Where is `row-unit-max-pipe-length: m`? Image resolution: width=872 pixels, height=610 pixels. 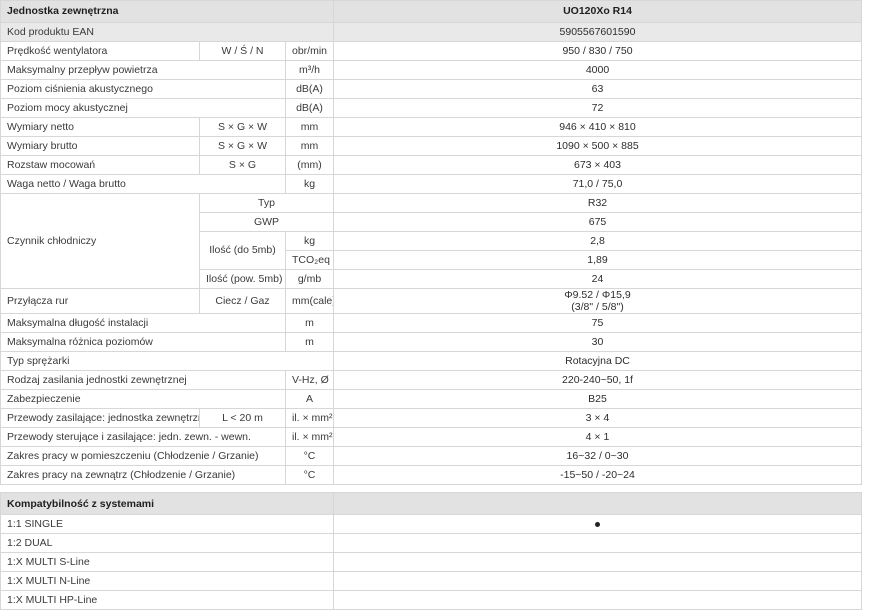
row-unit-max-pipe-length: m is located at coordinates (309, 323).